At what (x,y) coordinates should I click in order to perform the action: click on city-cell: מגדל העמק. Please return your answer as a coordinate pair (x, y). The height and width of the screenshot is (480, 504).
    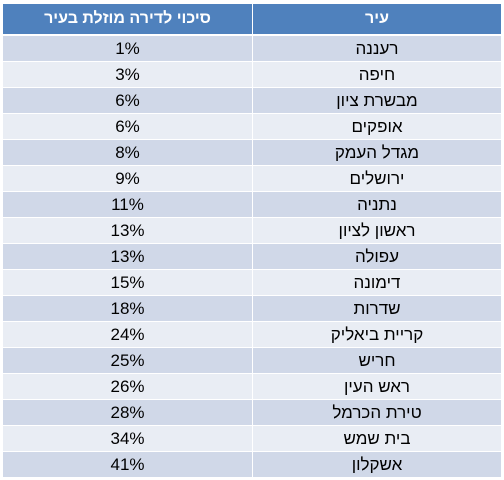
    Looking at the image, I should click on (377, 152).